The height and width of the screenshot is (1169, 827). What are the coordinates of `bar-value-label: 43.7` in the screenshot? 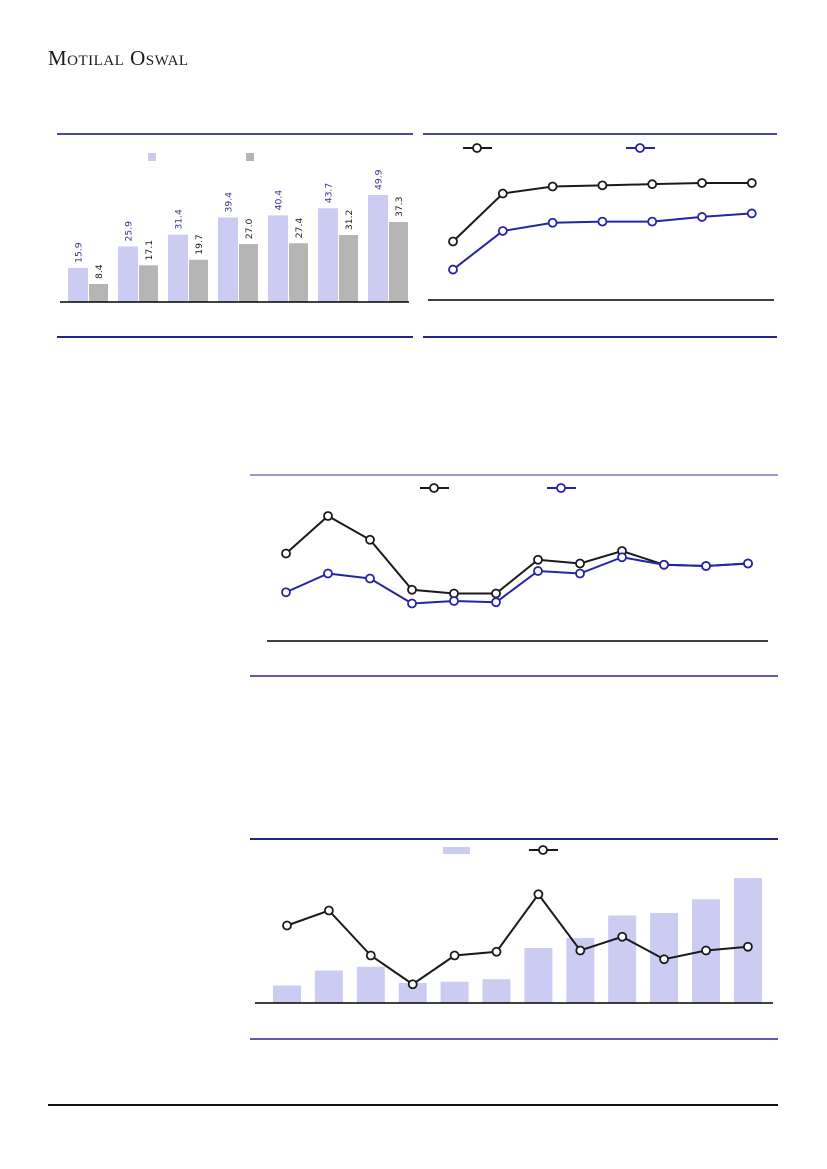 It's located at (329, 193).